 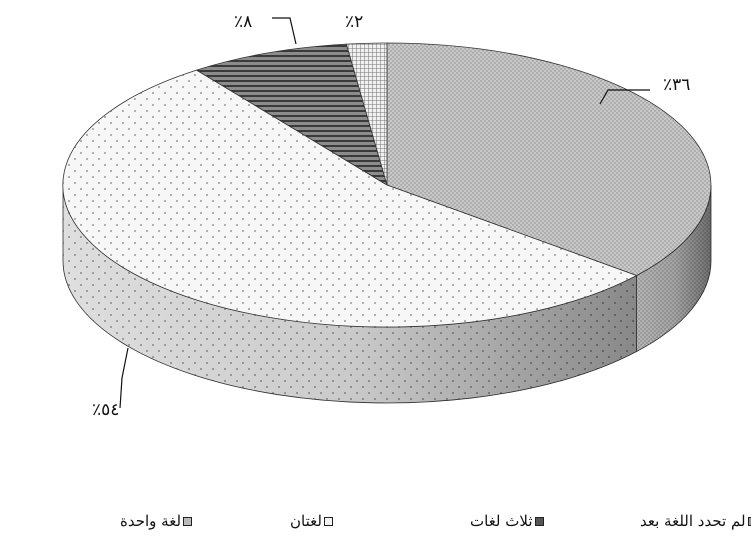 I want to click on value-label-undetermined: ٪٢, so click(x=354, y=22).